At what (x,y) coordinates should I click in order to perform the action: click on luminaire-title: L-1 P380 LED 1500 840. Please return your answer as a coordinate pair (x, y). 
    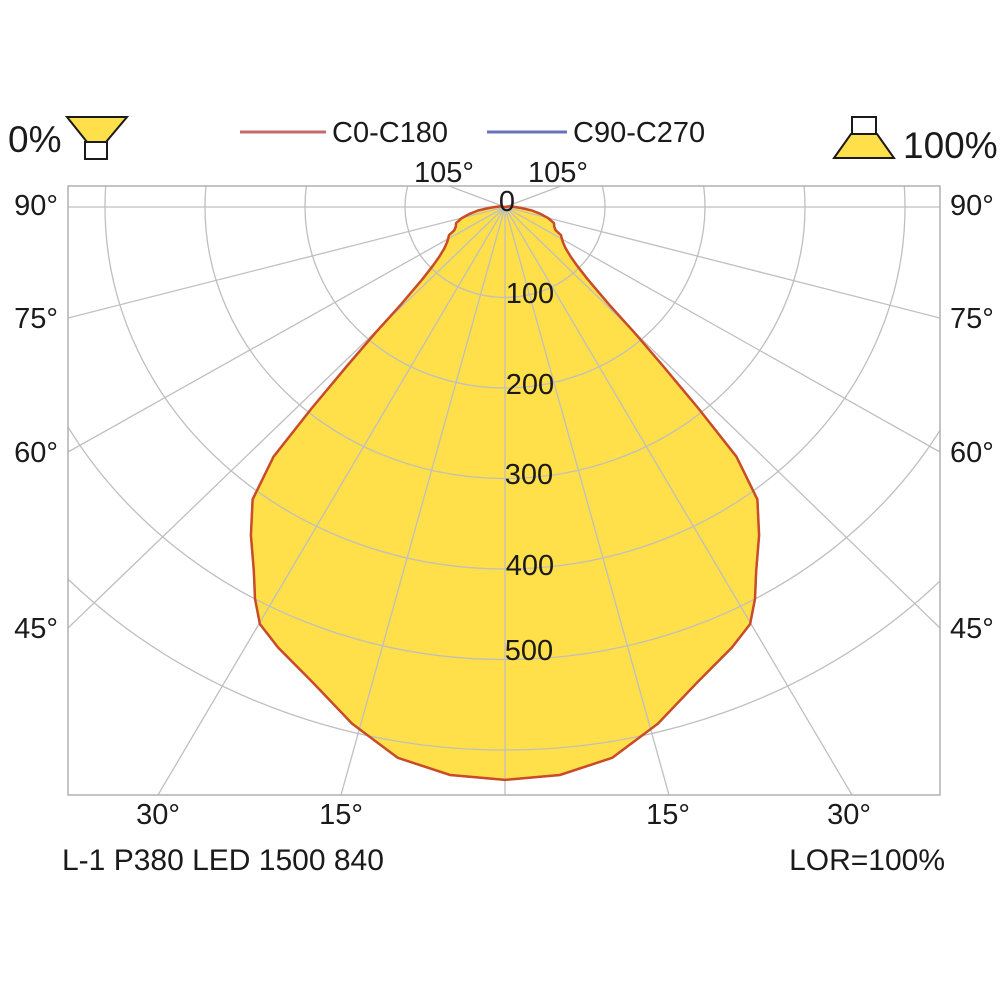
    Looking at the image, I should click on (223, 860).